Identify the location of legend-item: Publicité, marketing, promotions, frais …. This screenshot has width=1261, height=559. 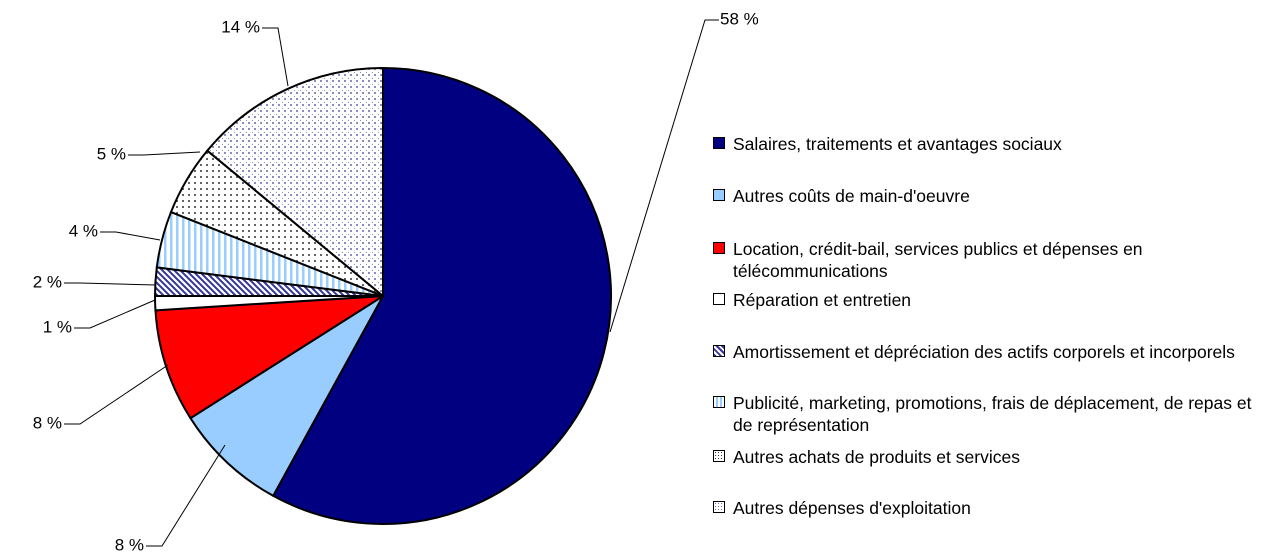
(987, 414).